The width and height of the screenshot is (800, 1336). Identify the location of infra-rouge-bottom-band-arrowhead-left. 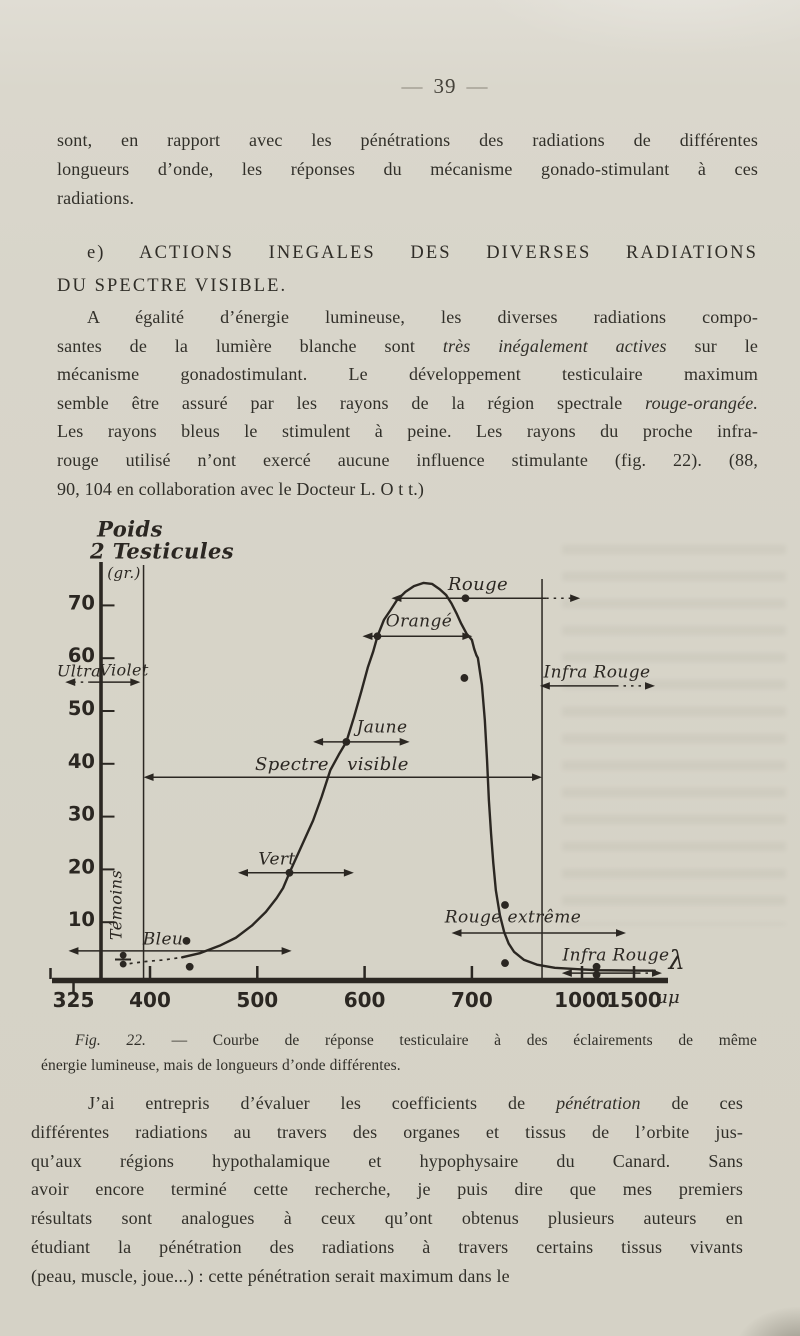
(566, 973).